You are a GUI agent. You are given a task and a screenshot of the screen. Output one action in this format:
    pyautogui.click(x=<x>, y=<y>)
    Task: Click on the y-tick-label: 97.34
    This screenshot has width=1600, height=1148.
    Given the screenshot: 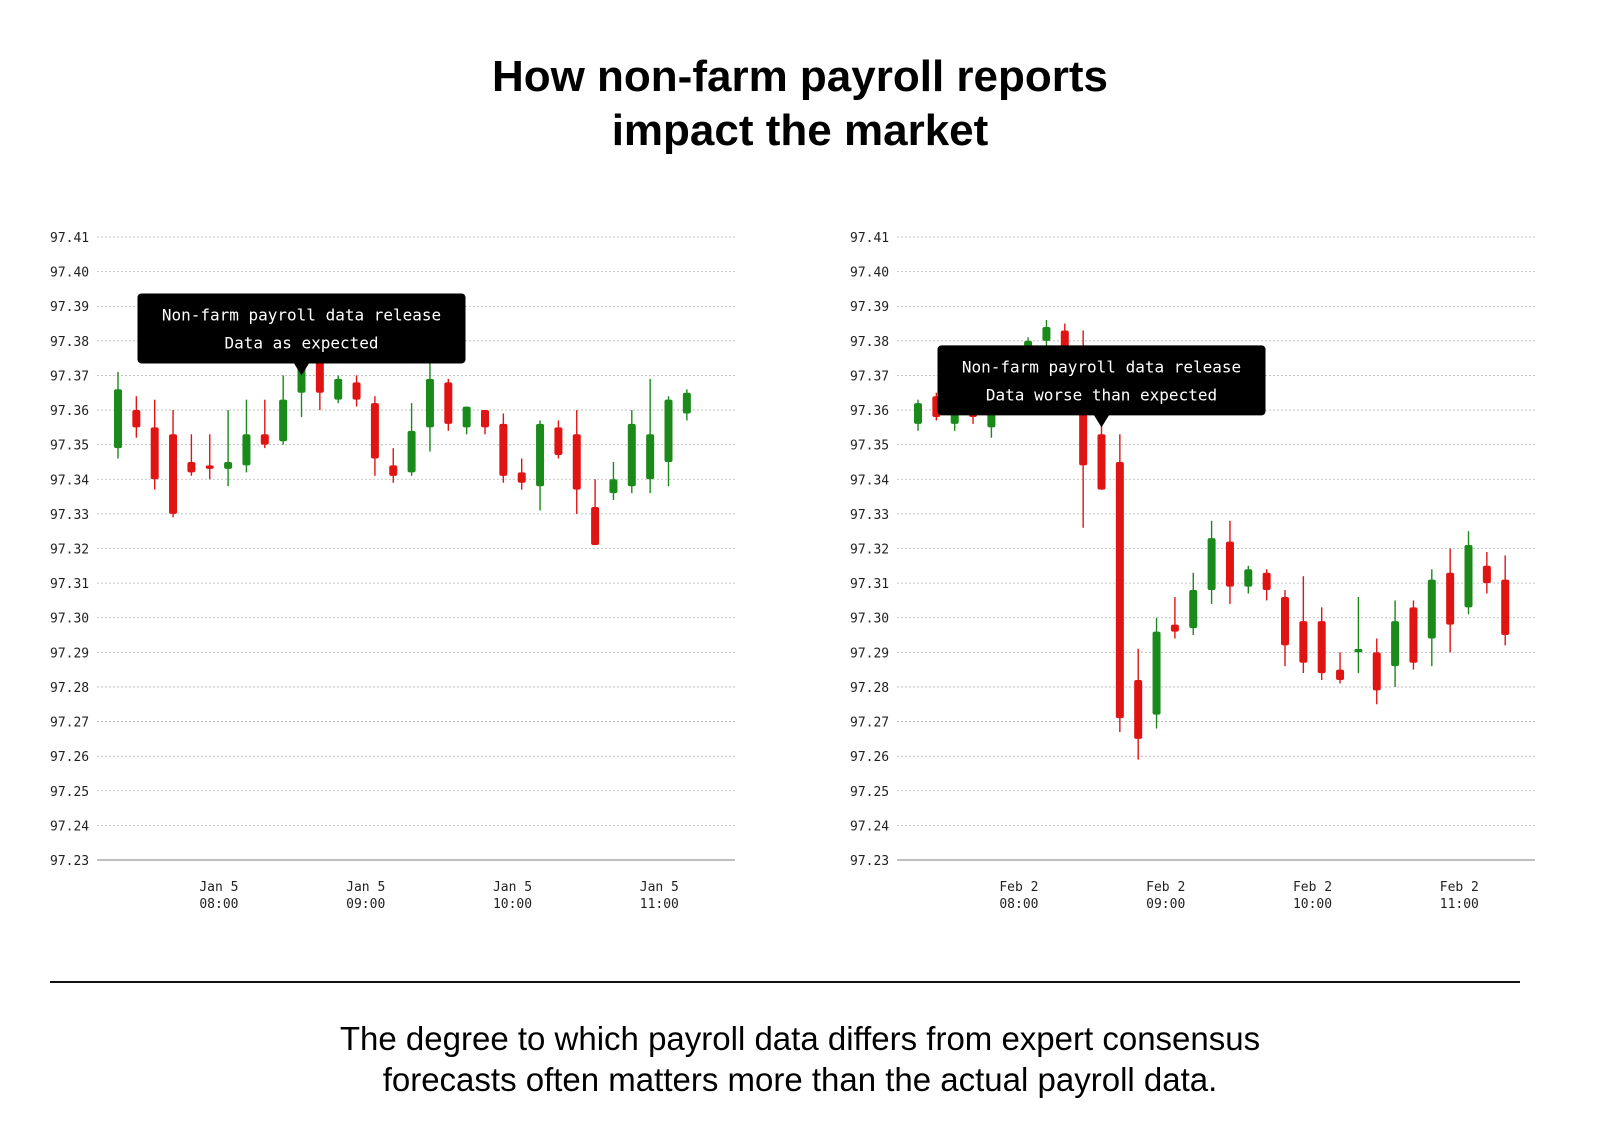 What is the action you would take?
    pyautogui.click(x=869, y=480)
    